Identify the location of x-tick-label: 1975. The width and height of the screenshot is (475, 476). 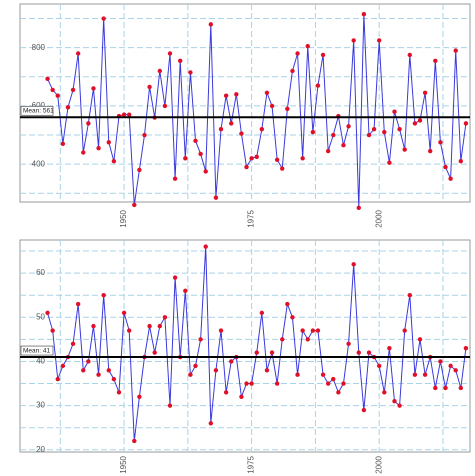
(251, 464).